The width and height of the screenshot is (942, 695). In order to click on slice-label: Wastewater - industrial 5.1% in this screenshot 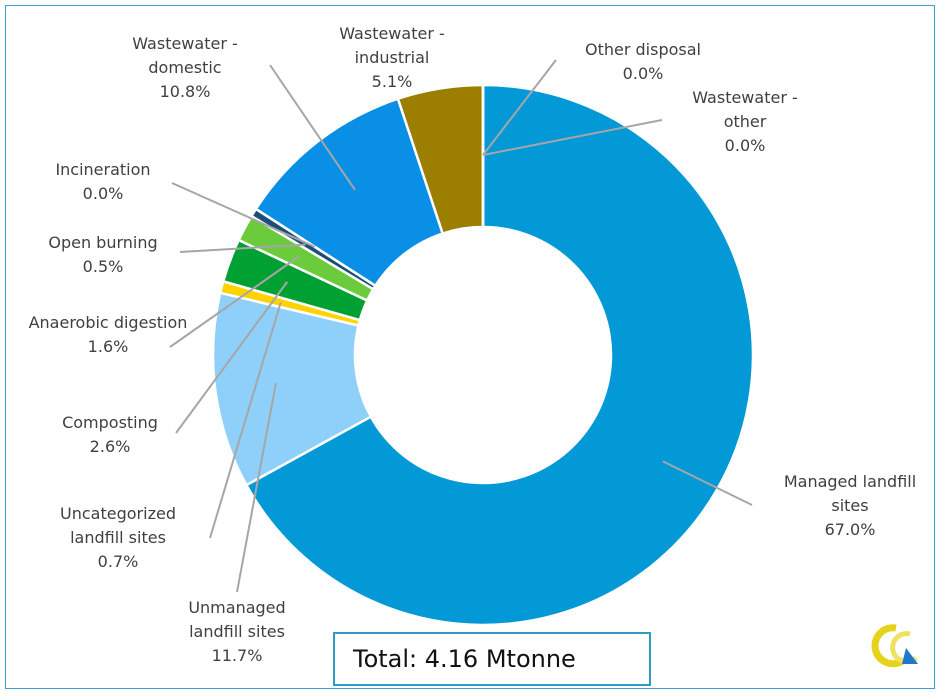, I will do `click(392, 58)`.